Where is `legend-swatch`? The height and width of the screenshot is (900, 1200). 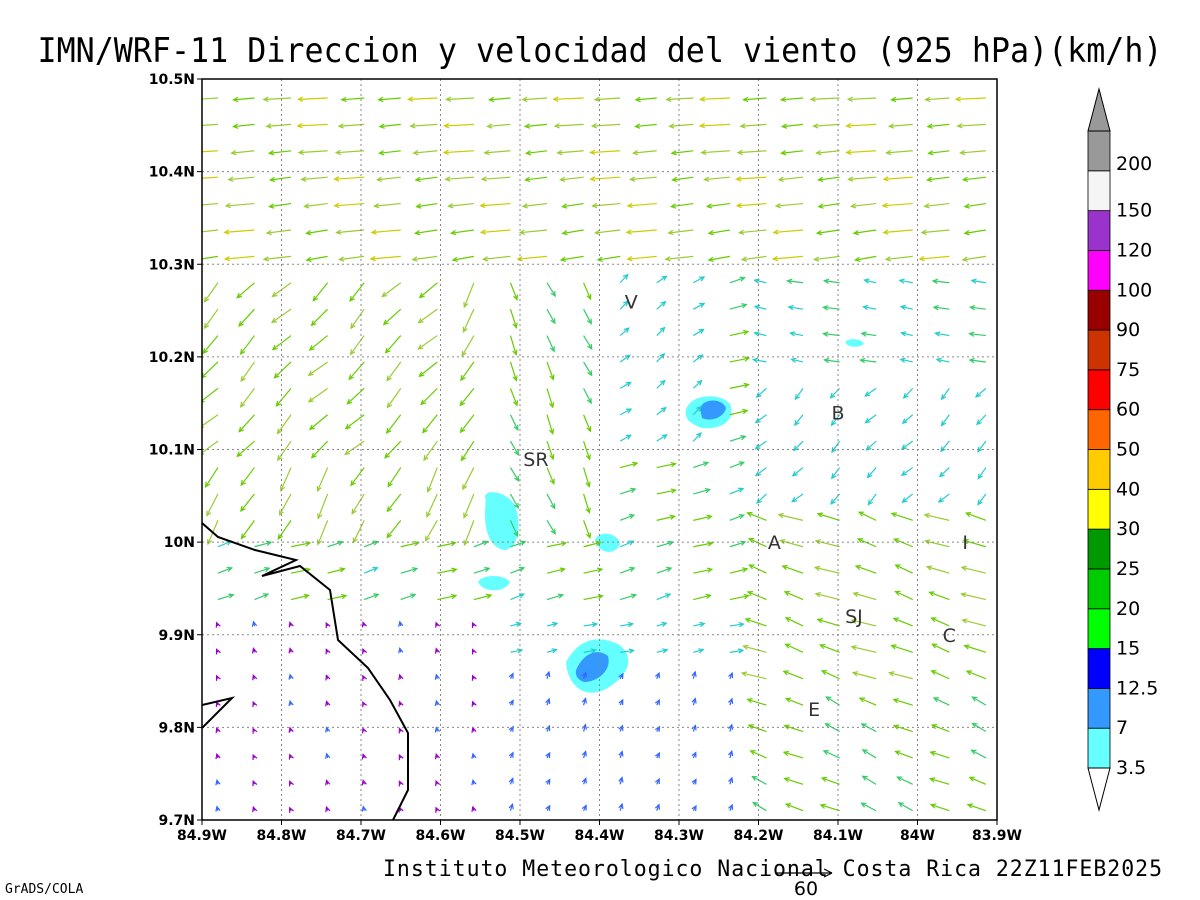 legend-swatch is located at coordinates (1099, 429).